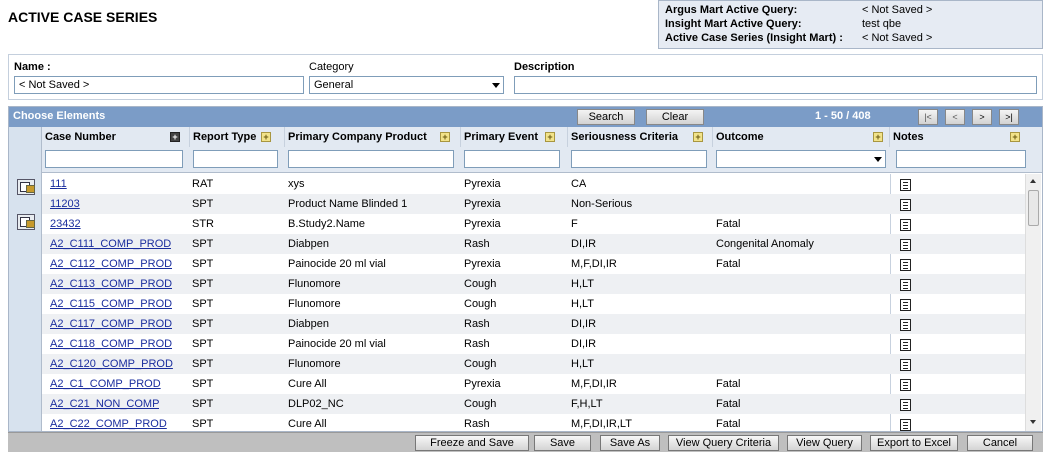 The height and width of the screenshot is (454, 1044). I want to click on case-number-cell: A2_C117_COMP_PROD, so click(111, 324).